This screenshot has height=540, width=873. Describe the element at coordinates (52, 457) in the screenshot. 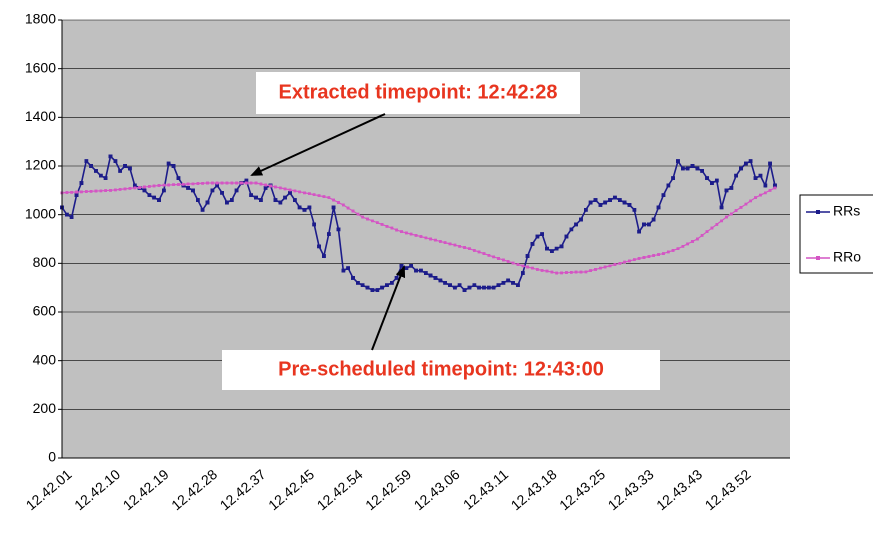

I see `y-tick-label: 0` at that location.